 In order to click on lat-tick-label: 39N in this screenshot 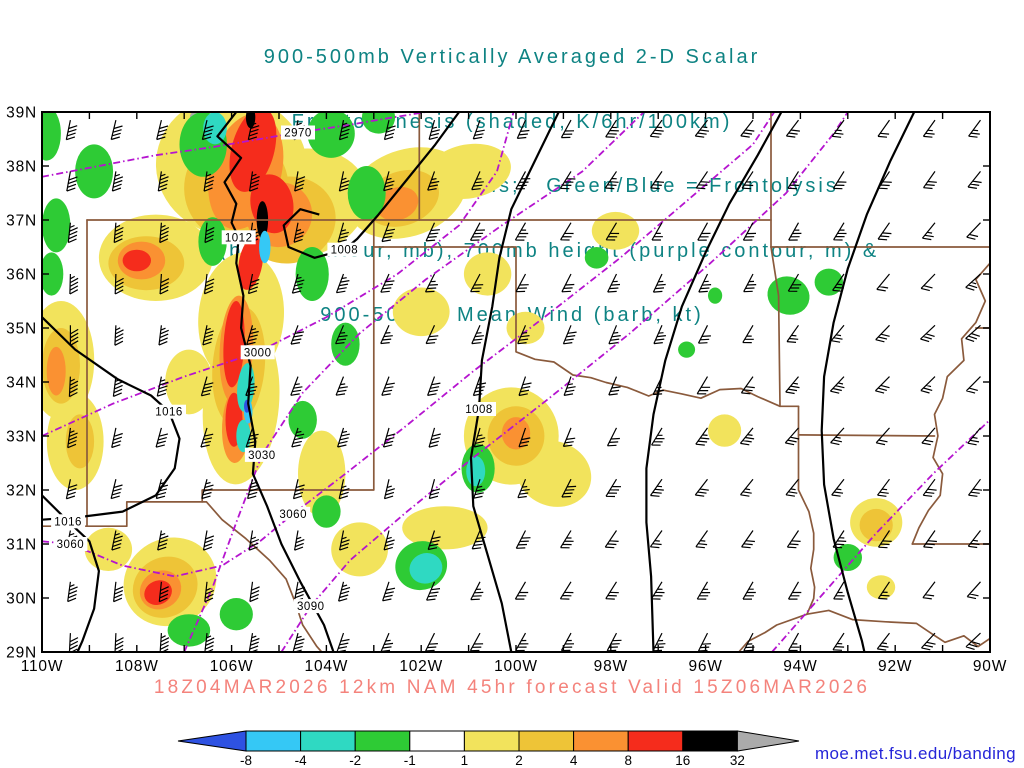, I will do `click(21, 113)`.